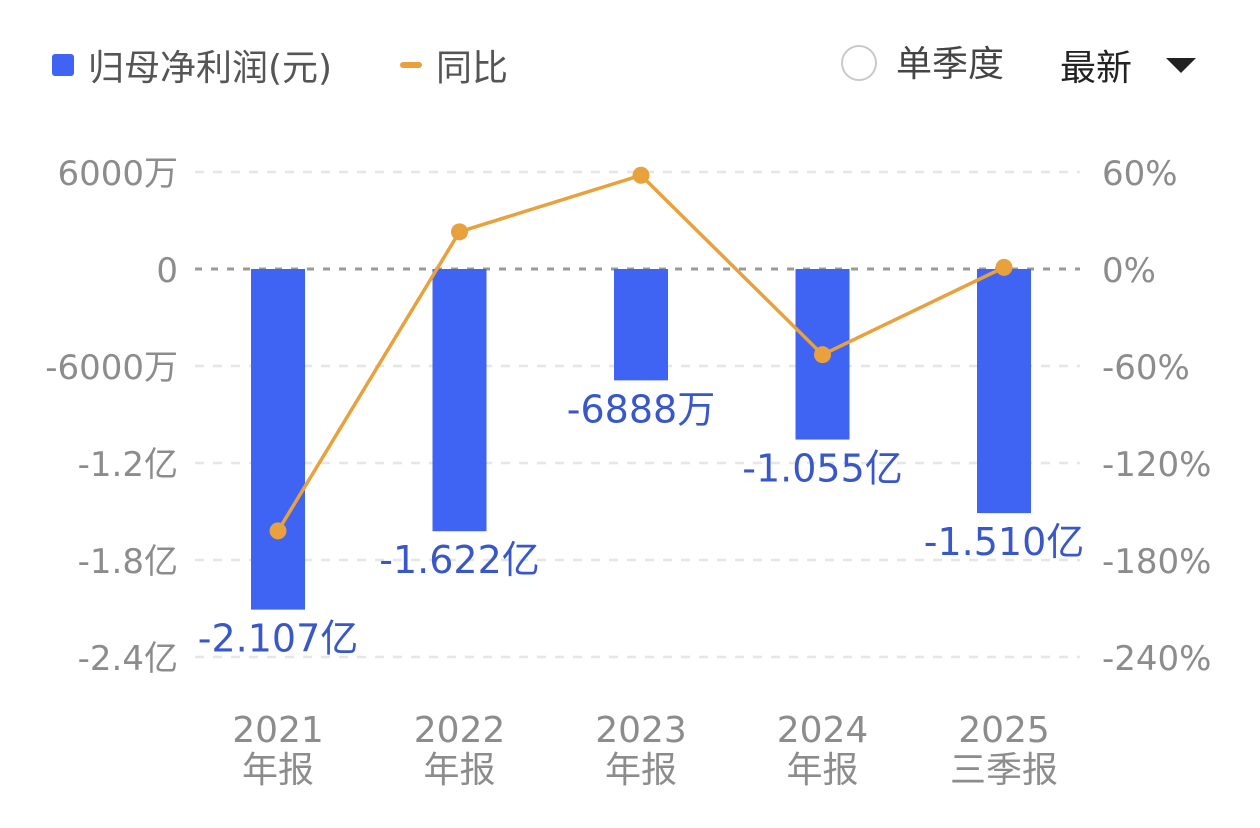 This screenshot has width=1260, height=828. What do you see at coordinates (1004, 730) in the screenshot?
I see `x-tick-label-year: 2025` at bounding box center [1004, 730].